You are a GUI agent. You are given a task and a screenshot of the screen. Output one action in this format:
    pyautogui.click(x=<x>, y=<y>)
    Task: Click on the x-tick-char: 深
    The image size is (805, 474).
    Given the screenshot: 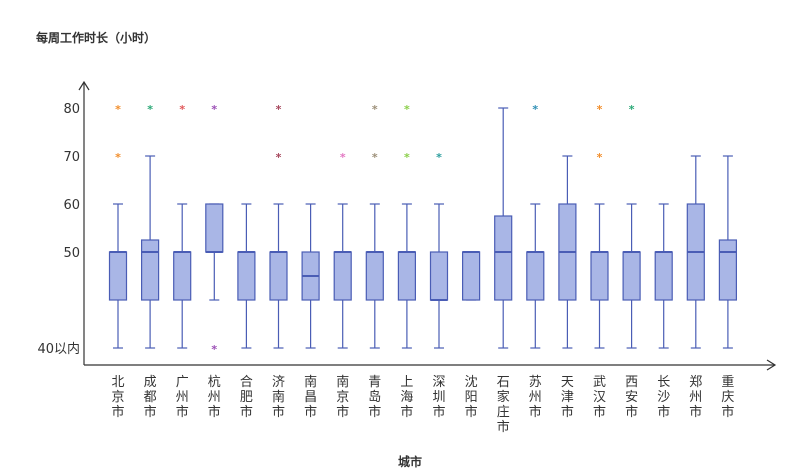 What is the action you would take?
    pyautogui.click(x=438, y=382)
    